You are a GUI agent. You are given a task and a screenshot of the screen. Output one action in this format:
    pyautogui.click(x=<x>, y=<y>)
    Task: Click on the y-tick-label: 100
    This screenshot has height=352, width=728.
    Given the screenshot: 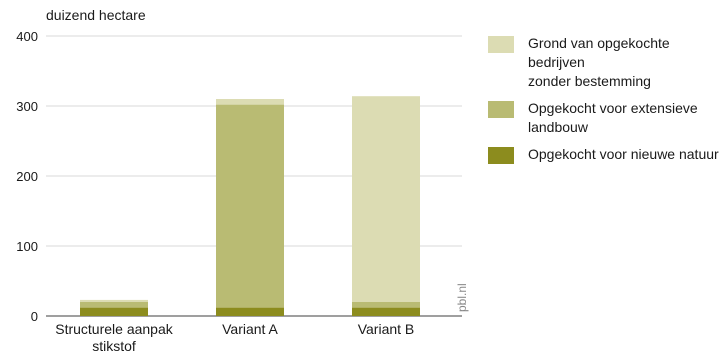 What is the action you would take?
    pyautogui.click(x=27, y=246)
    